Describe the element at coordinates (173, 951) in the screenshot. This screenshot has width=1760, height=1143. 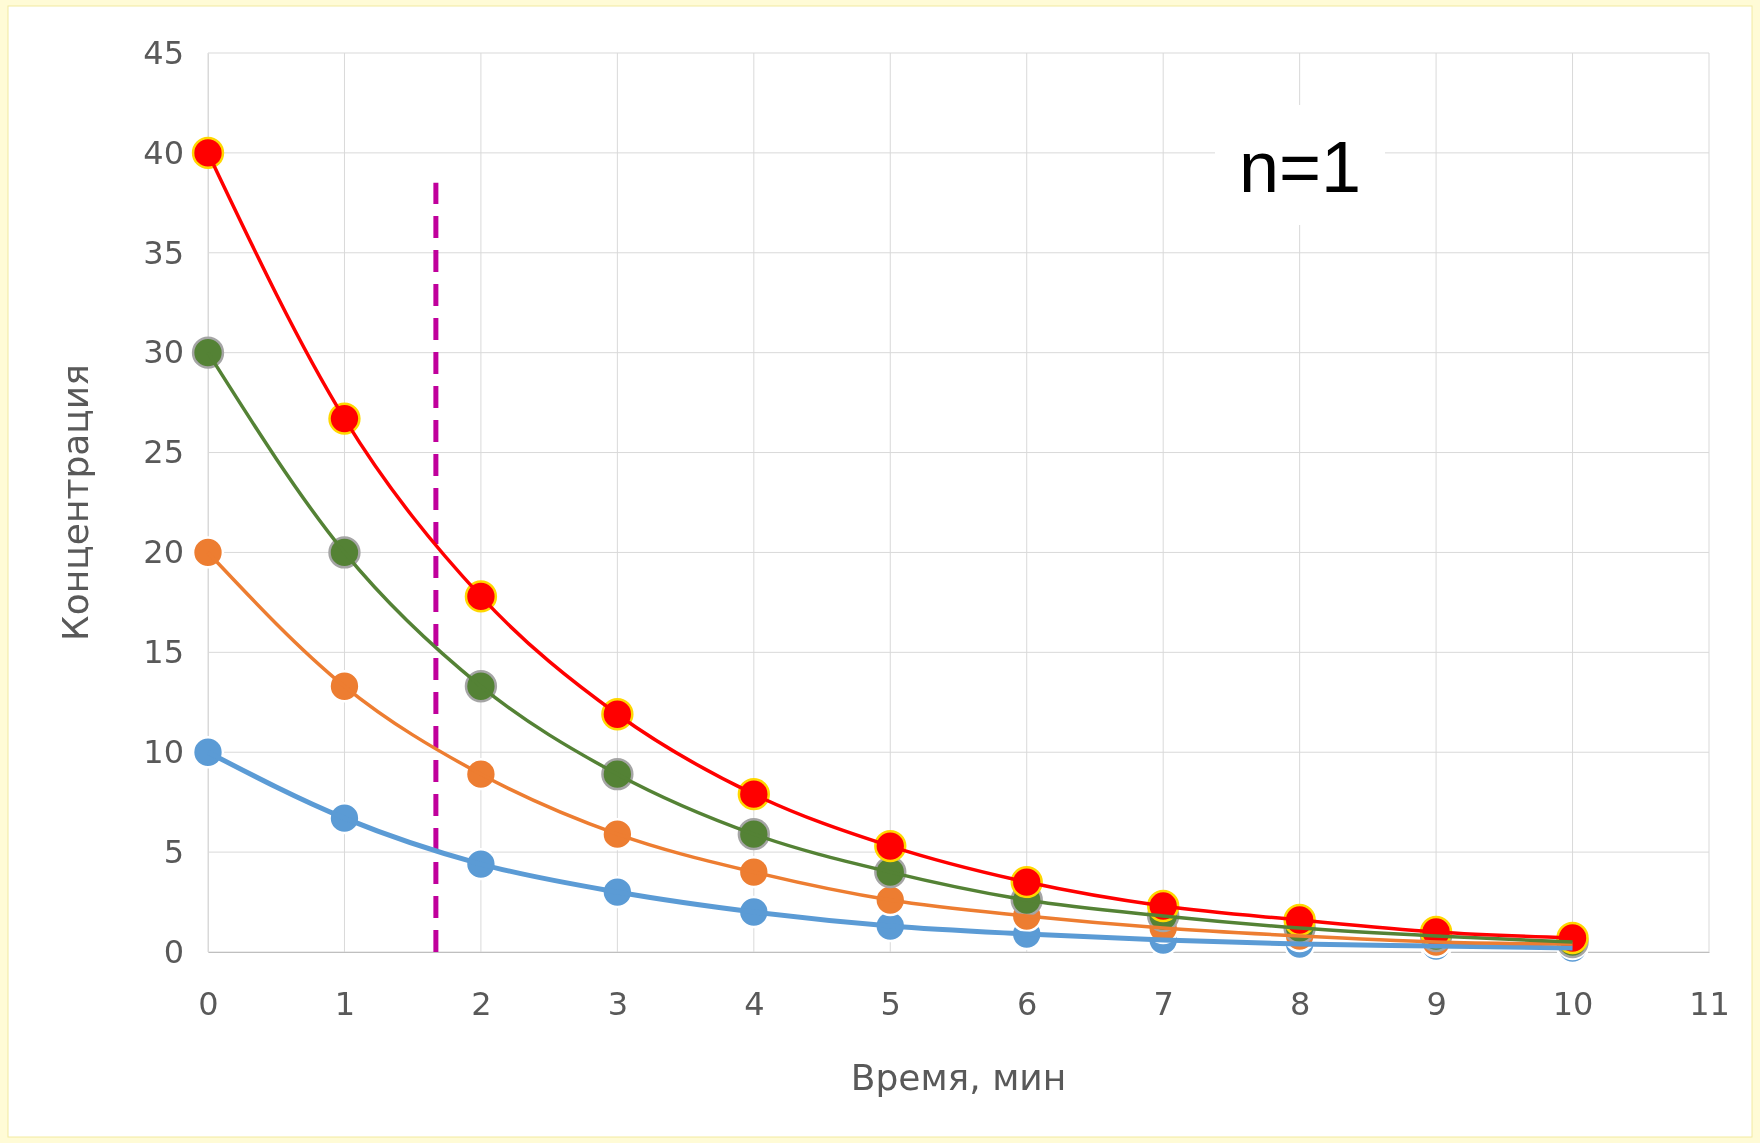
I see `y-tick-label: 0` at that location.